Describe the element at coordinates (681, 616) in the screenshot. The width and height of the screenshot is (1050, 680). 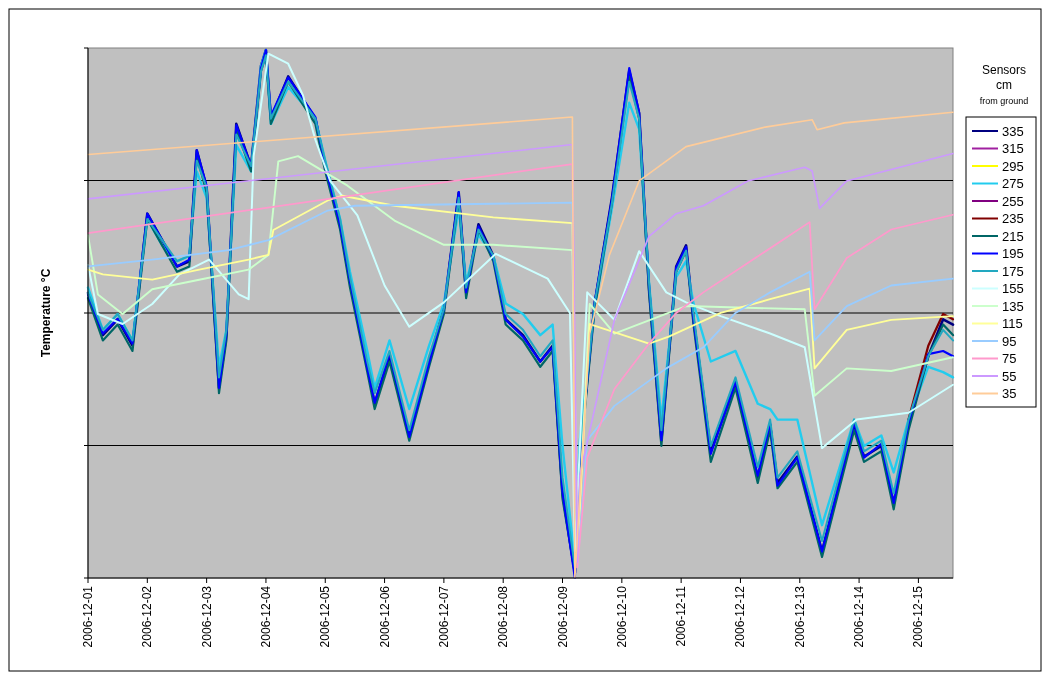
I see `x-tick-label: 2006-12-11` at that location.